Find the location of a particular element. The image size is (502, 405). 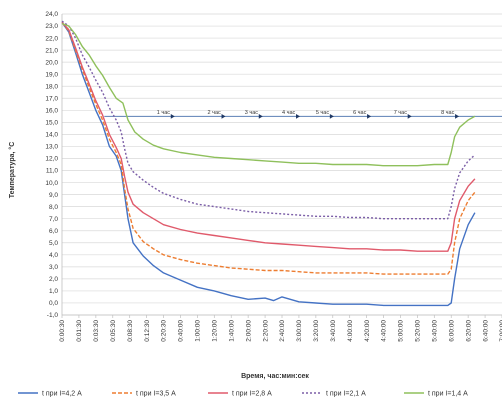

y-tick-label: 4,0 is located at coordinates (53, 255).